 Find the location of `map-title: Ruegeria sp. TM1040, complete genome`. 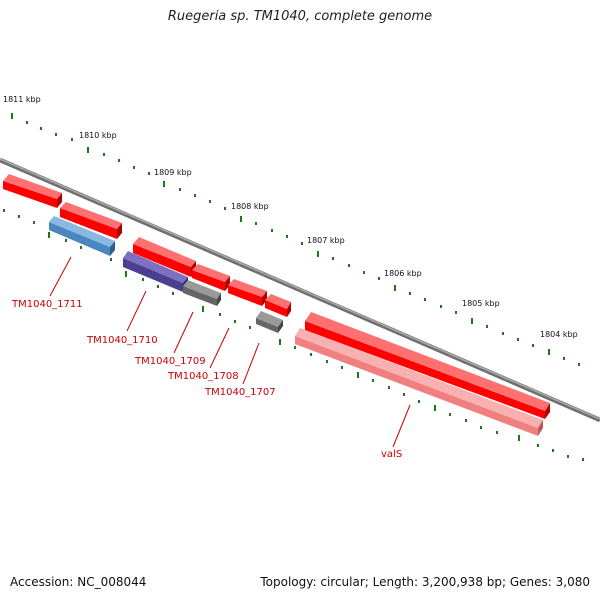

map-title: Ruegeria sp. TM1040, complete genome is located at coordinates (300, 16).